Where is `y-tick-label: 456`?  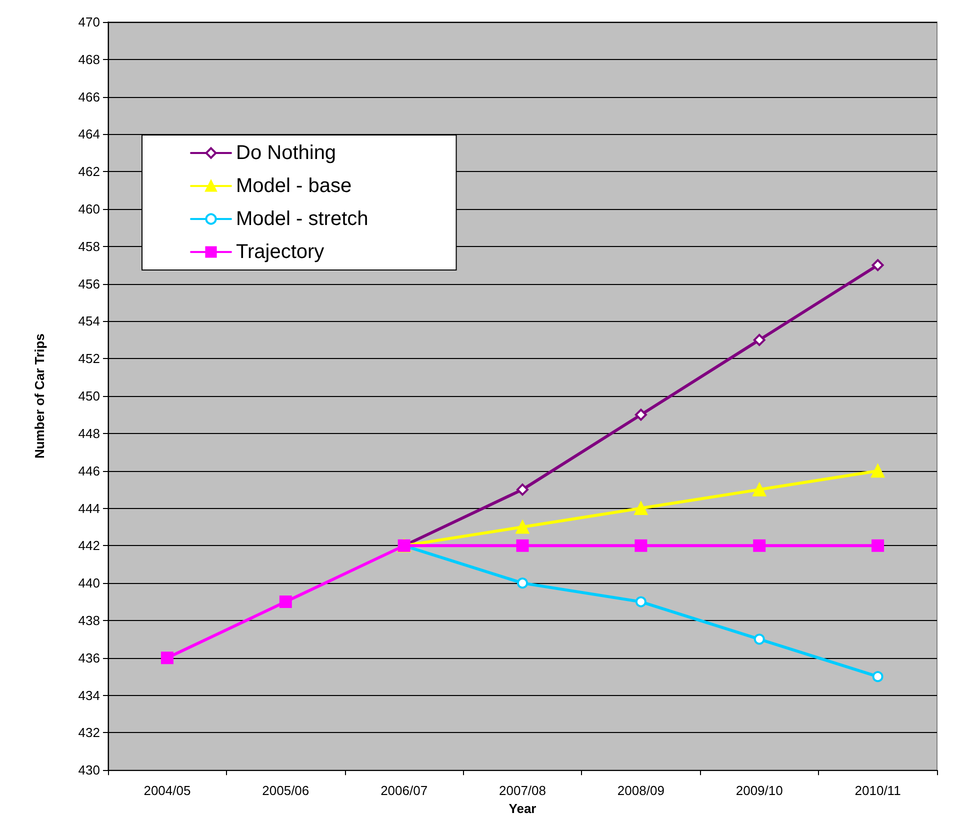 y-tick-label: 456 is located at coordinates (89, 284).